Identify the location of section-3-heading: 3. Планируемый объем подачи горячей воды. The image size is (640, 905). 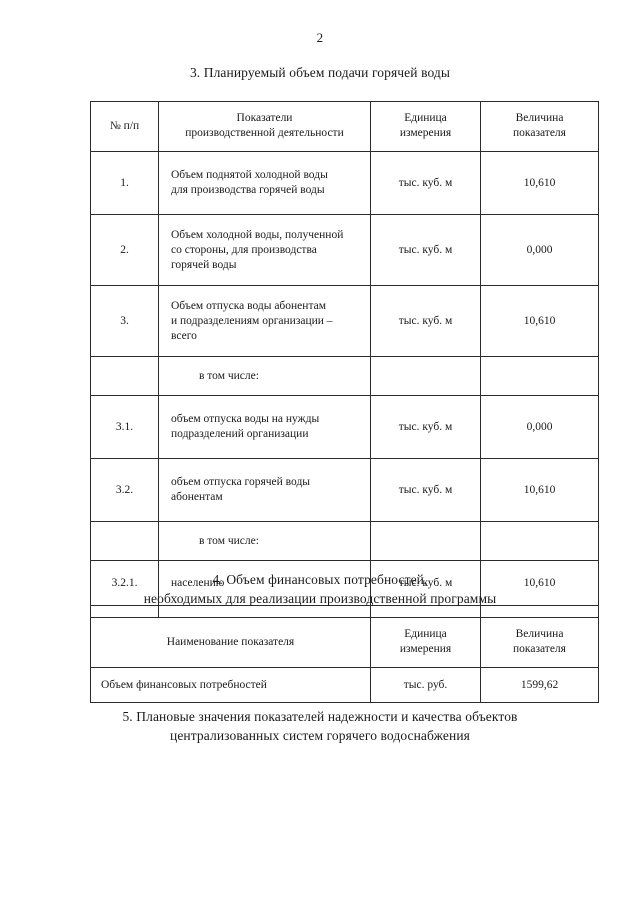
(320, 72).